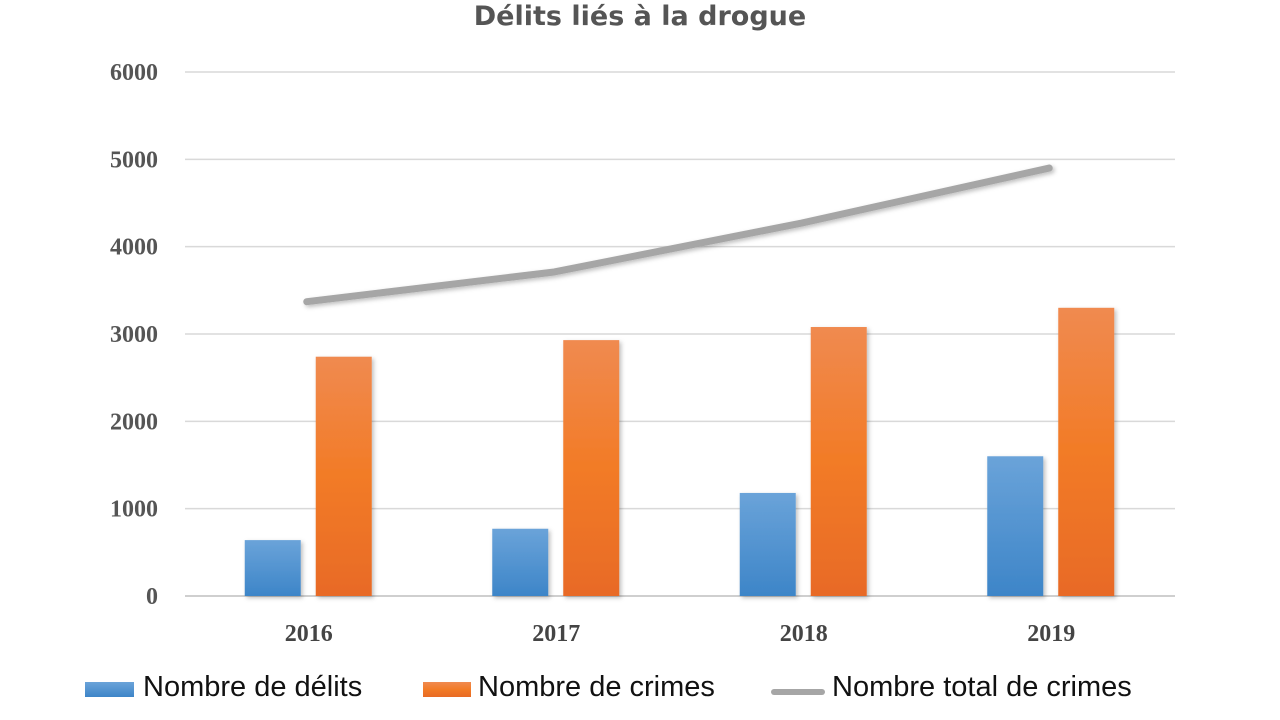 This screenshot has height=720, width=1280. What do you see at coordinates (134, 248) in the screenshot?
I see `y-tick-label: 4000` at bounding box center [134, 248].